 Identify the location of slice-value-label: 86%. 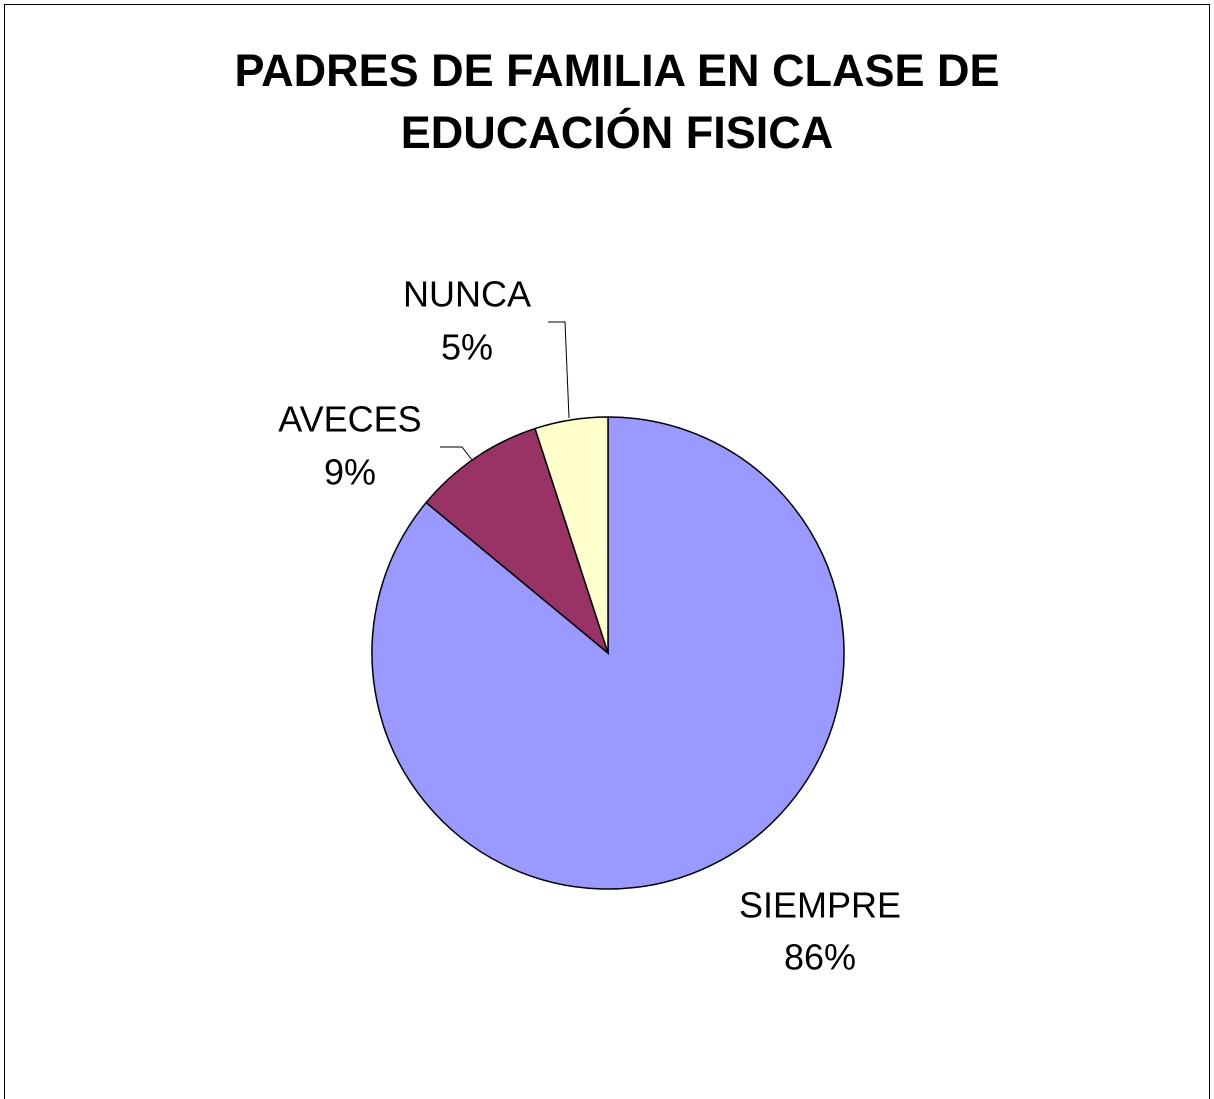
(820, 957).